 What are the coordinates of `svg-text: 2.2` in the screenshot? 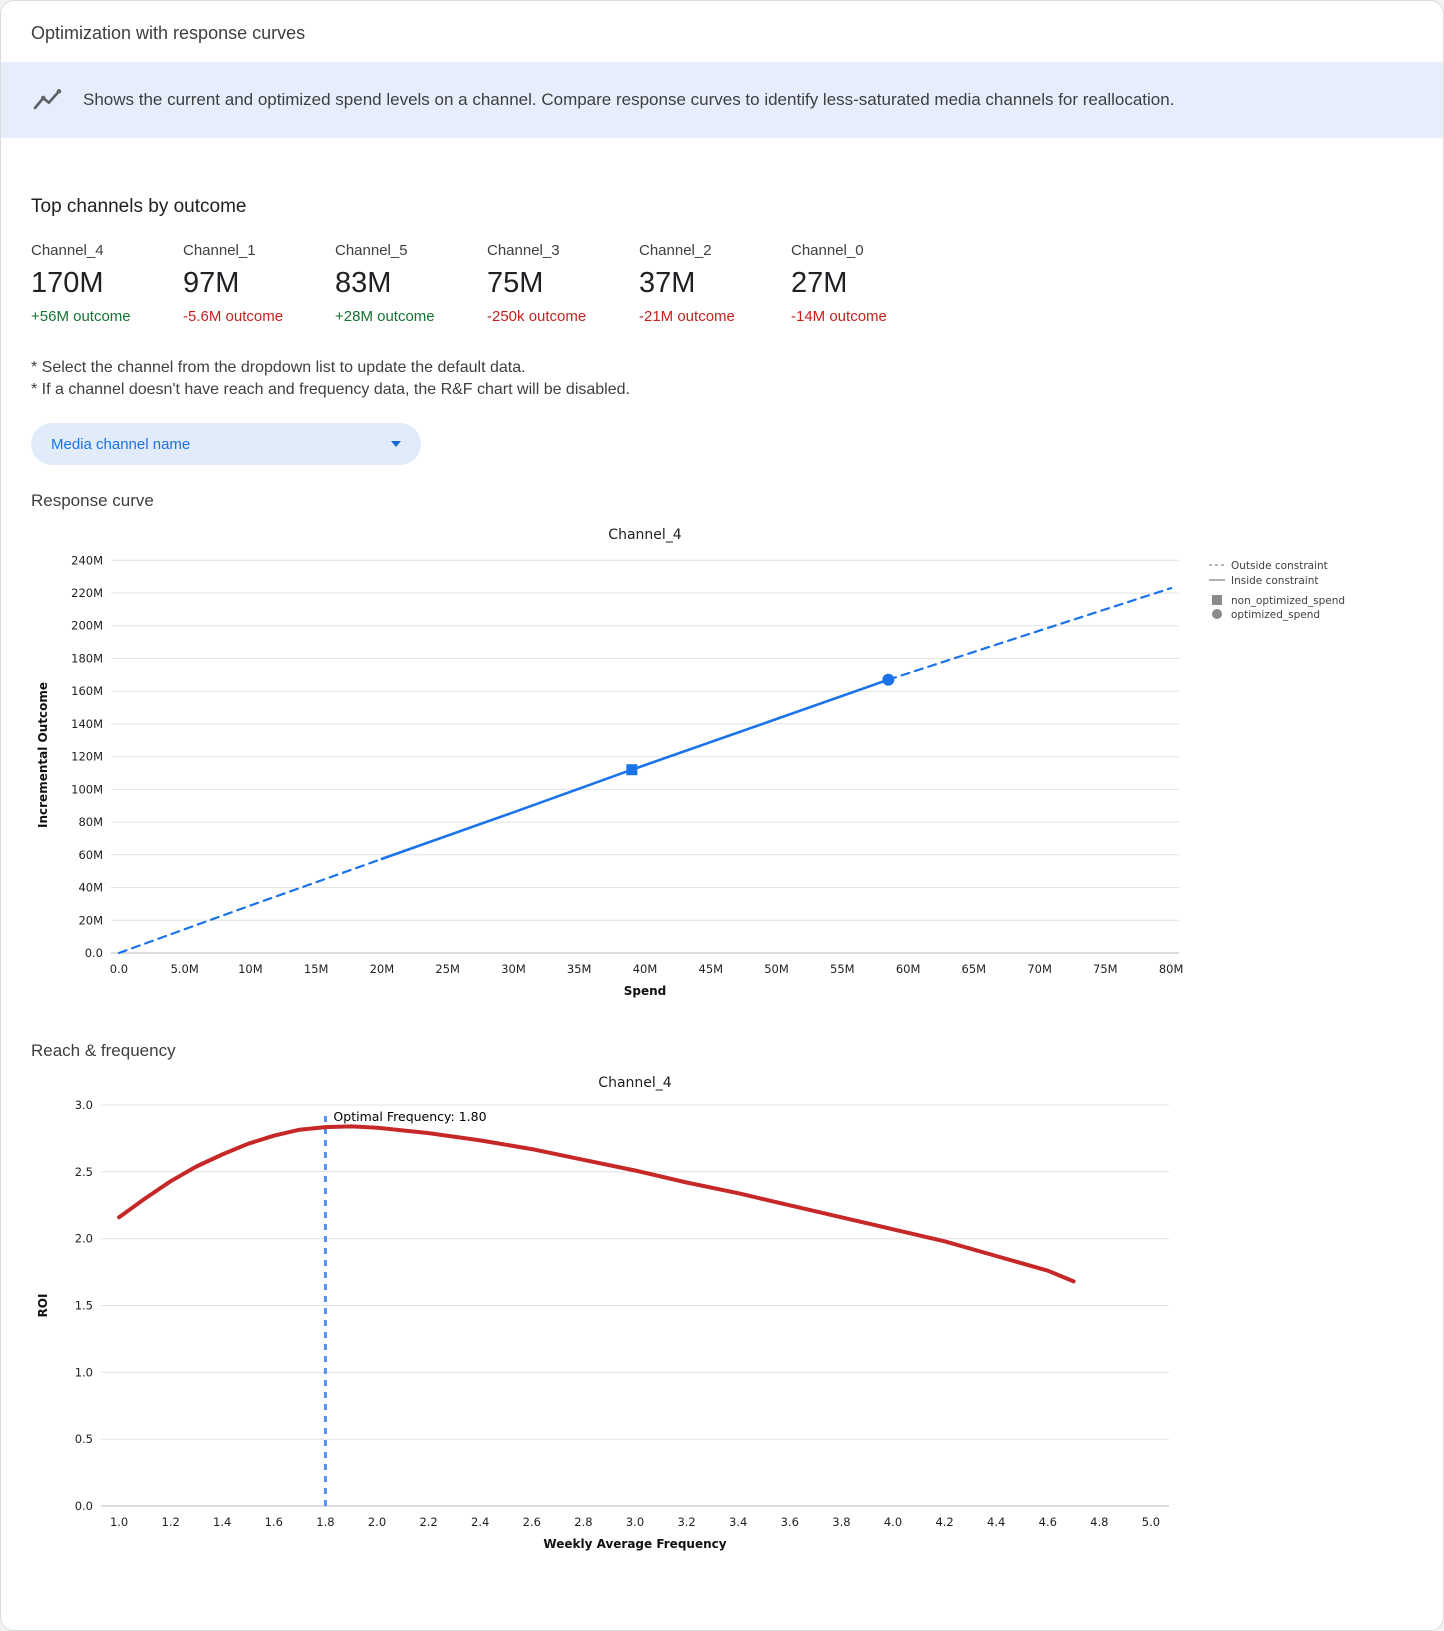 It's located at (428, 1522).